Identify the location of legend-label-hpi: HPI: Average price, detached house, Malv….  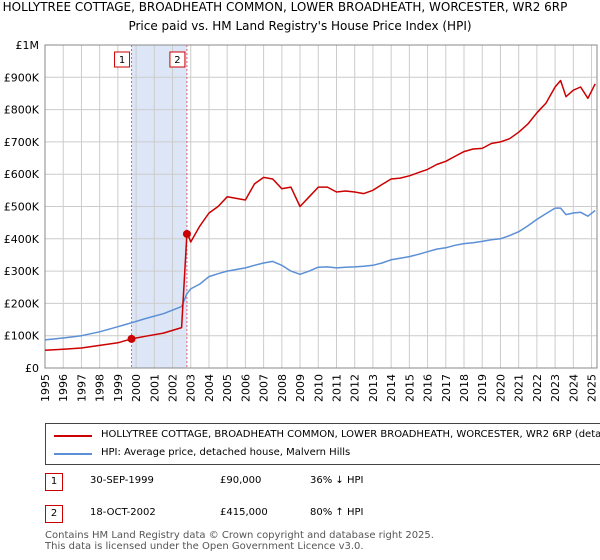
(226, 452).